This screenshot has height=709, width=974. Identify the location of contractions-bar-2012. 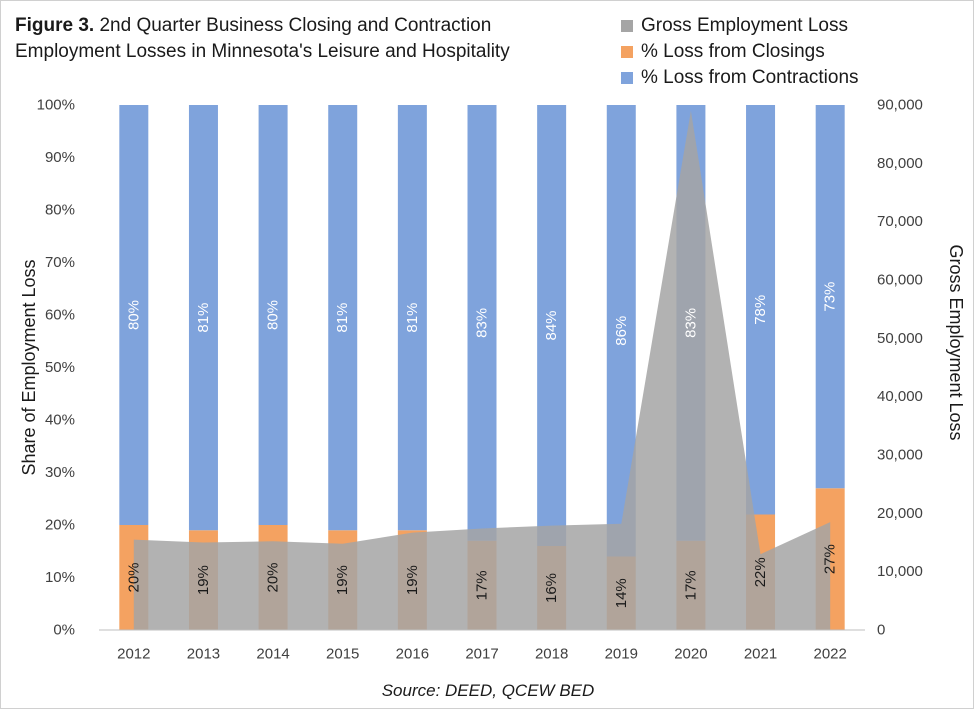
(134, 315).